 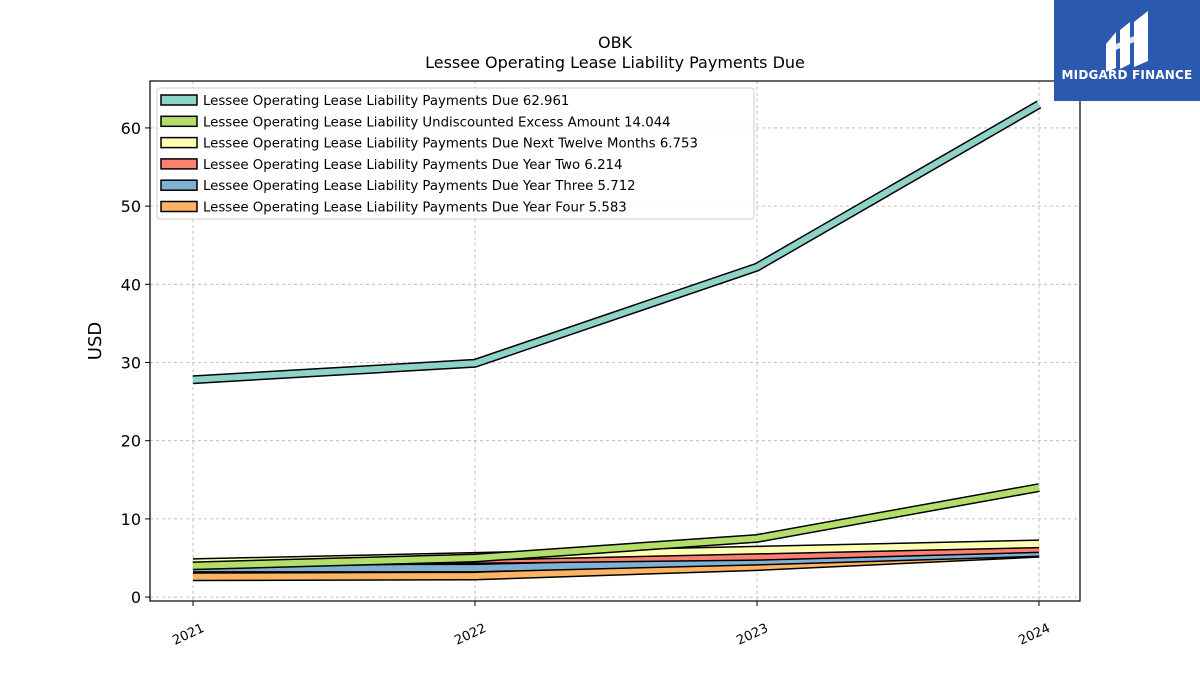 I want to click on series-line, so click(x=616, y=526).